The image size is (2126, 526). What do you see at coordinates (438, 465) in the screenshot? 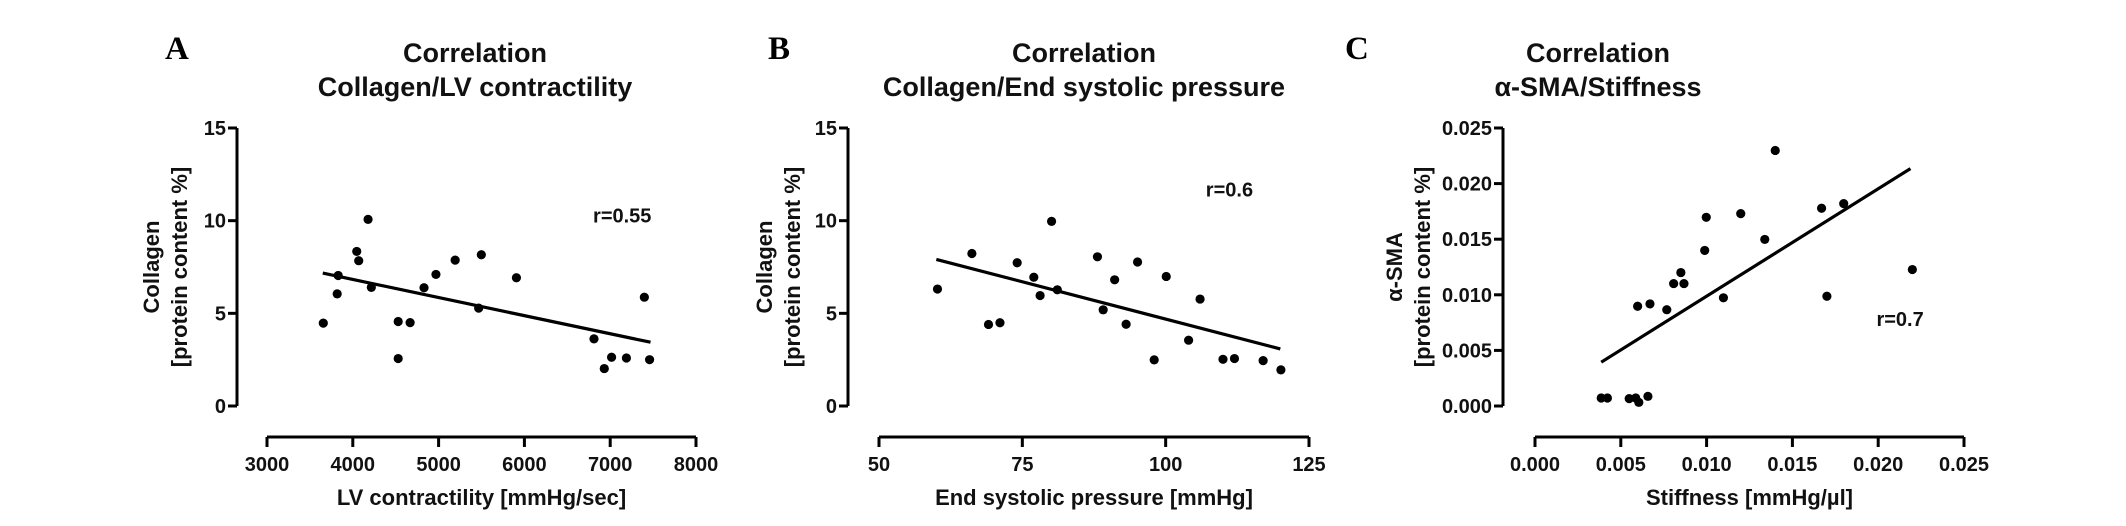
I see `x-tick-label: 5000` at bounding box center [438, 465].